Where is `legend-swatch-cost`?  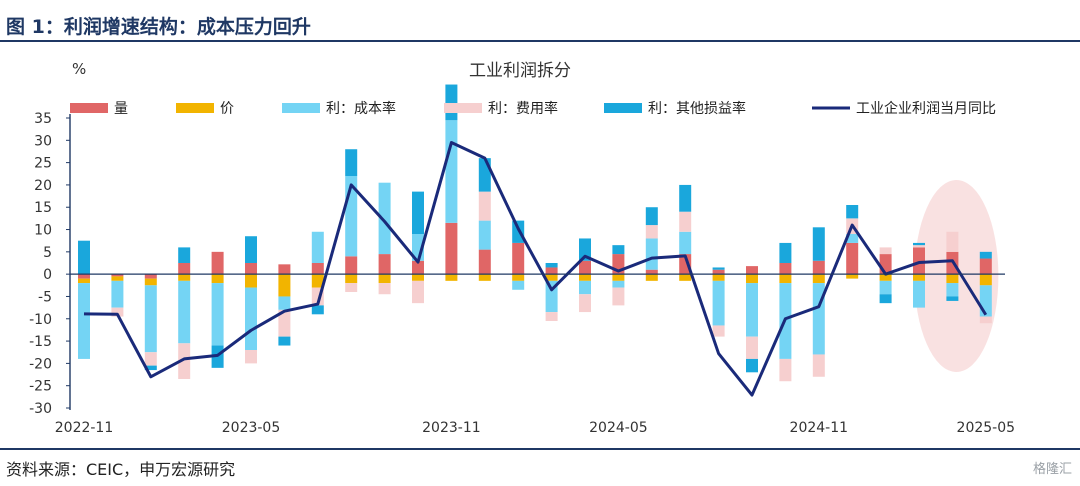 legend-swatch-cost is located at coordinates (301, 108).